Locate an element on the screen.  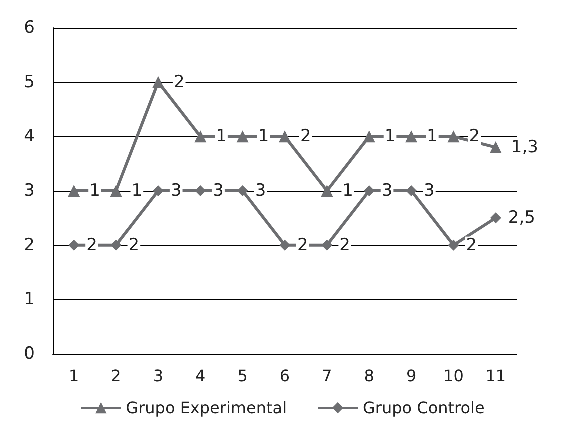
annotation: 1,3 is located at coordinates (524, 148).